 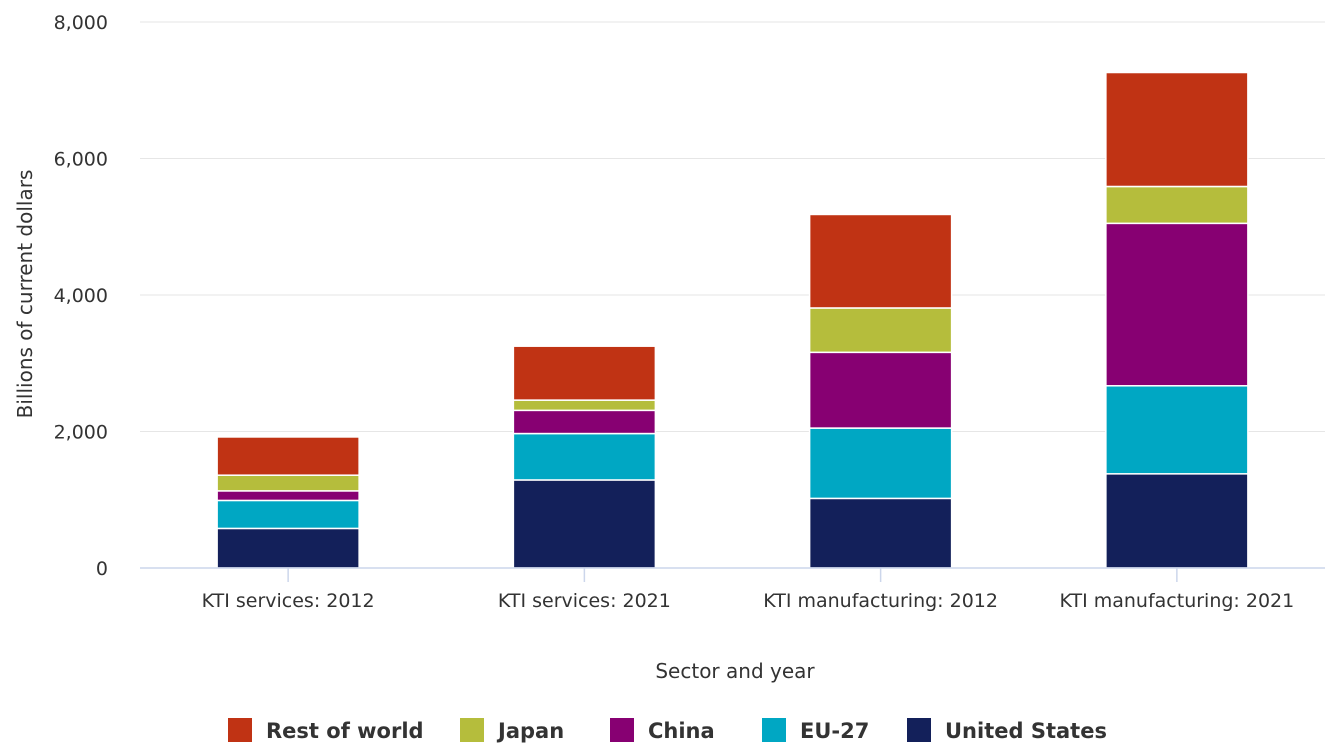 I want to click on legend-label-china: China, so click(x=681, y=731).